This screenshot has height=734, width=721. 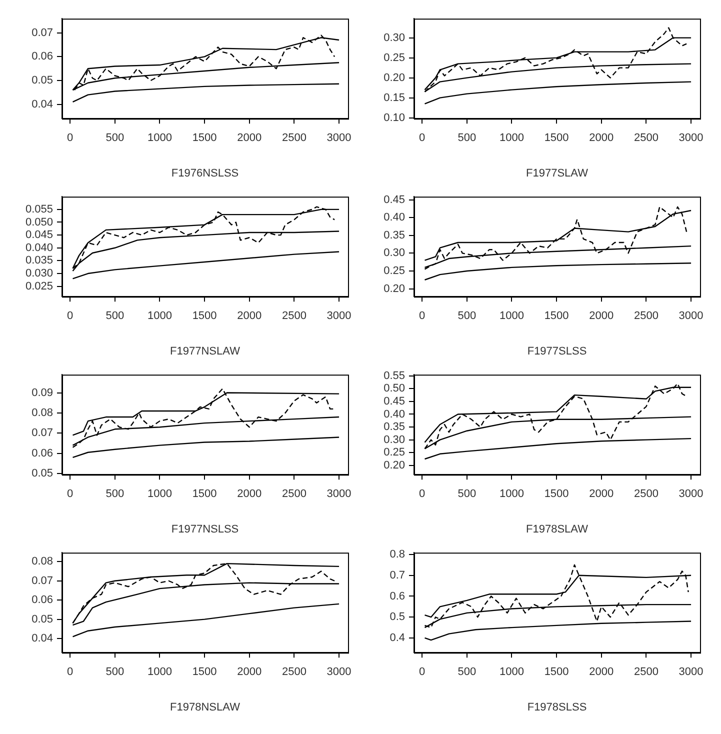 What do you see at coordinates (397, 575) in the screenshot?
I see `y-tick-label: 0.7` at bounding box center [397, 575].